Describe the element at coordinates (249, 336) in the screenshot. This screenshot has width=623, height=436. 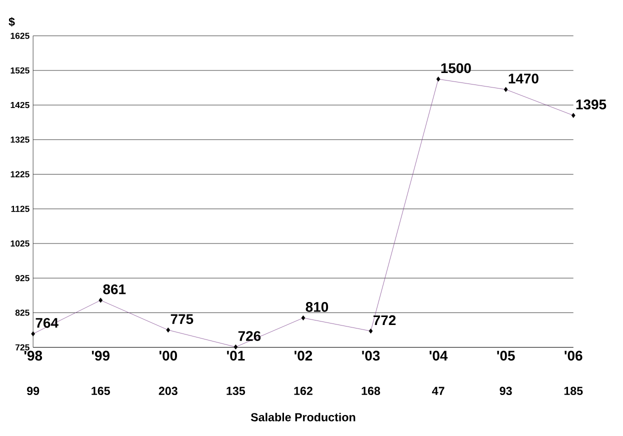
I see `data-label: 726` at that location.